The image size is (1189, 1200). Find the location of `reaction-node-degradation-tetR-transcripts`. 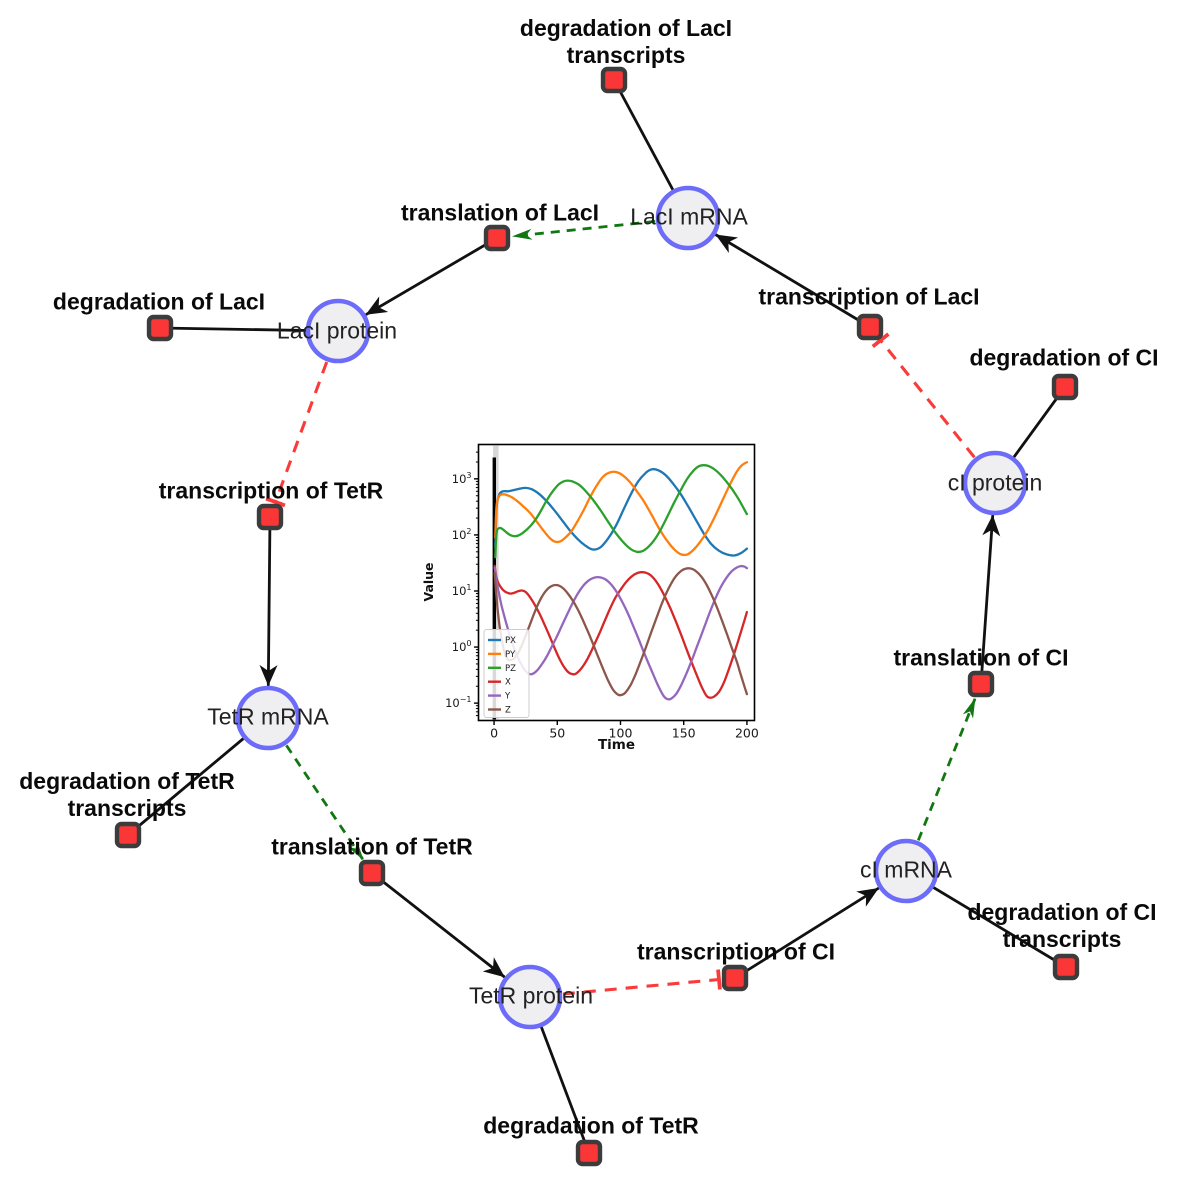

reaction-node-degradation-tetR-transcripts is located at coordinates (128, 835).